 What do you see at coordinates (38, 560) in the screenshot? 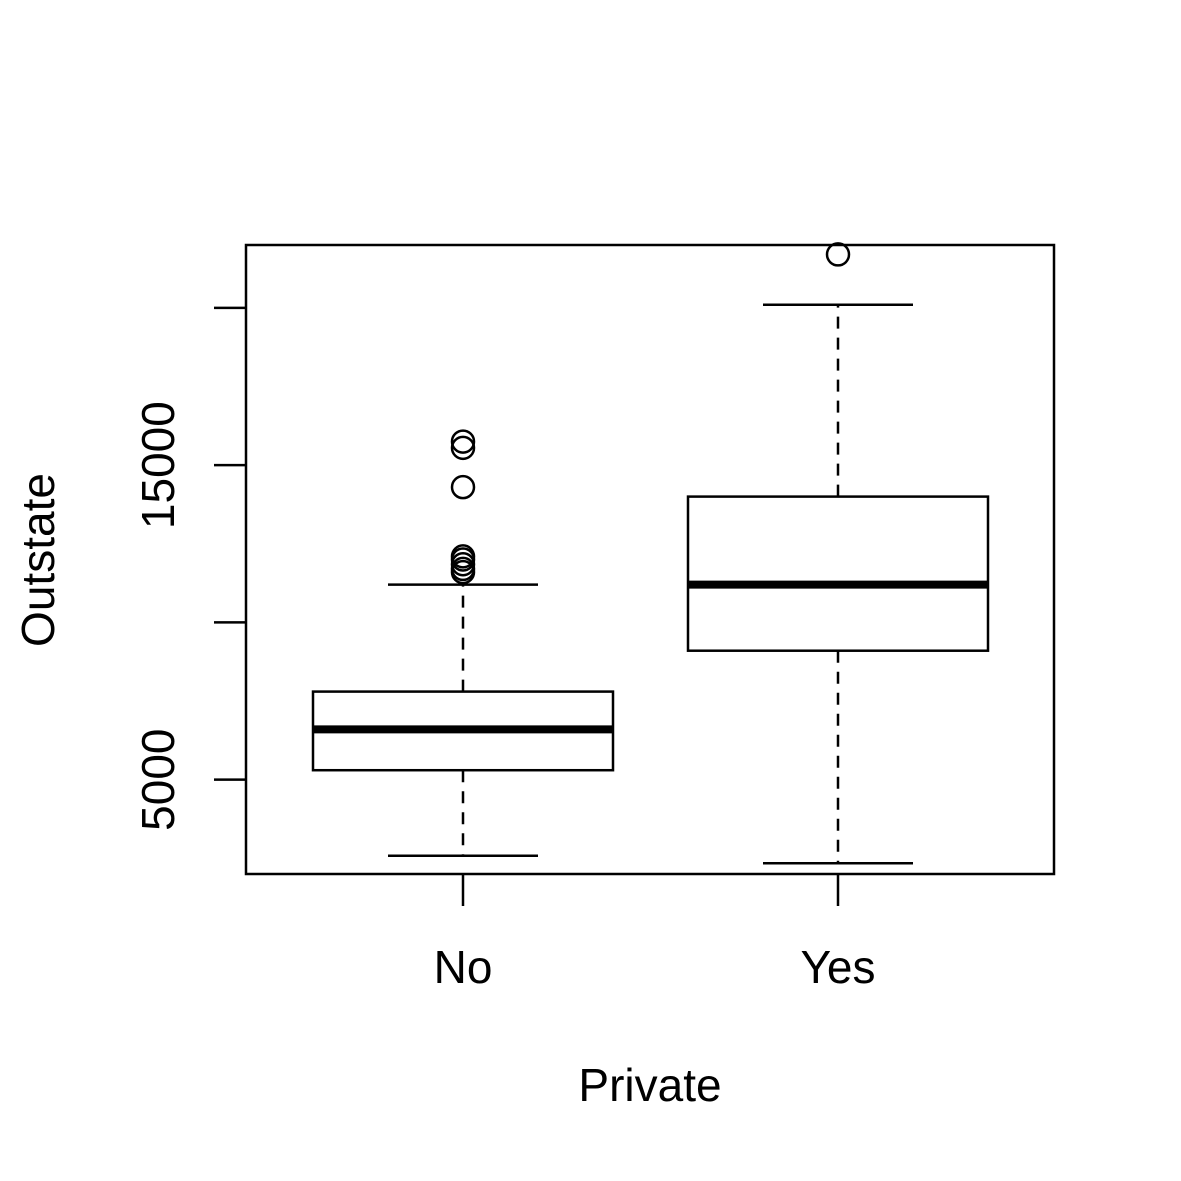
I see `y-axis-title: Outstate` at bounding box center [38, 560].